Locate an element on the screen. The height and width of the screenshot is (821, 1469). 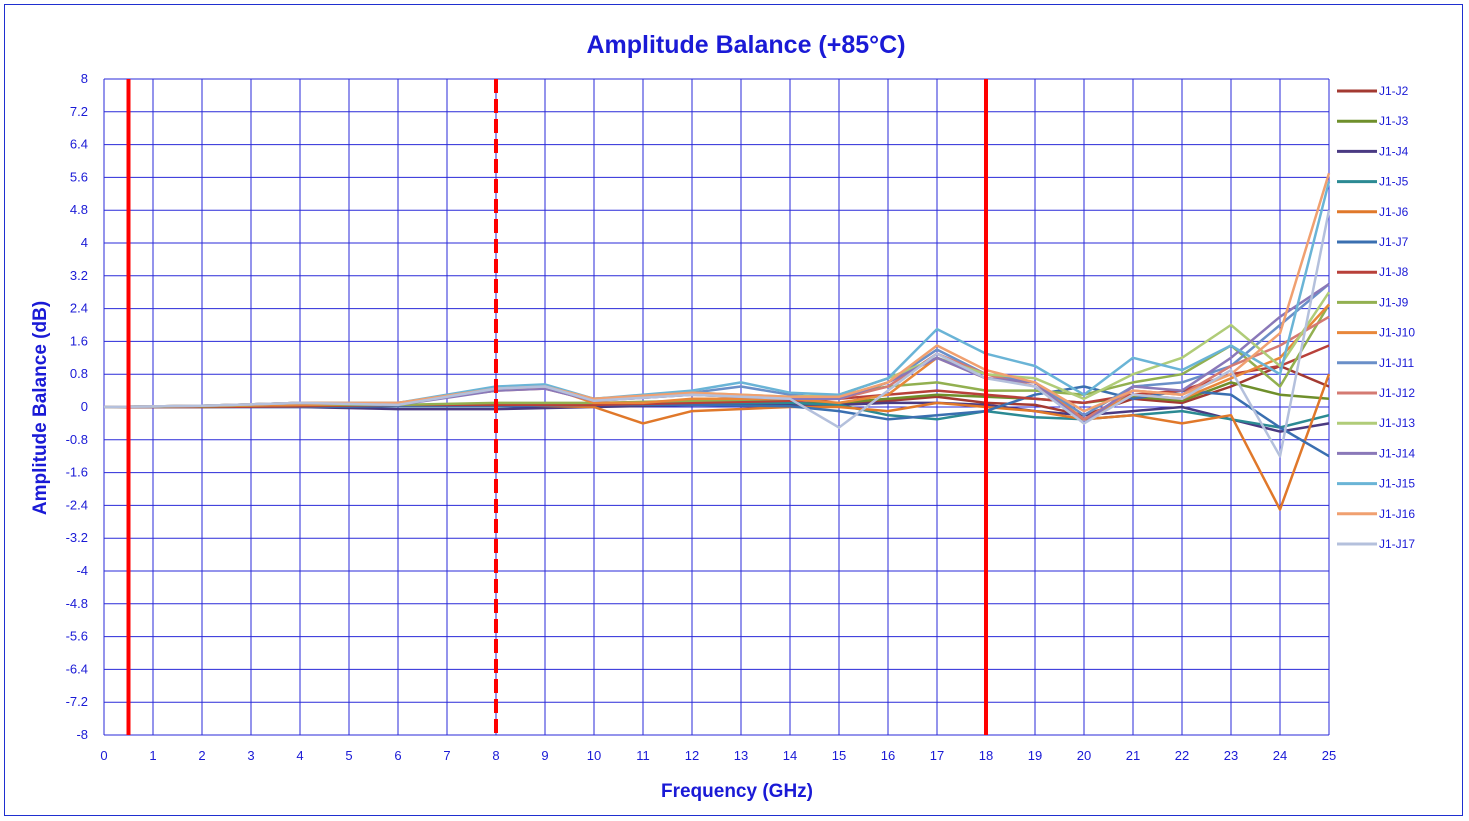
legend-label: J1-J6 is located at coordinates (1394, 212).